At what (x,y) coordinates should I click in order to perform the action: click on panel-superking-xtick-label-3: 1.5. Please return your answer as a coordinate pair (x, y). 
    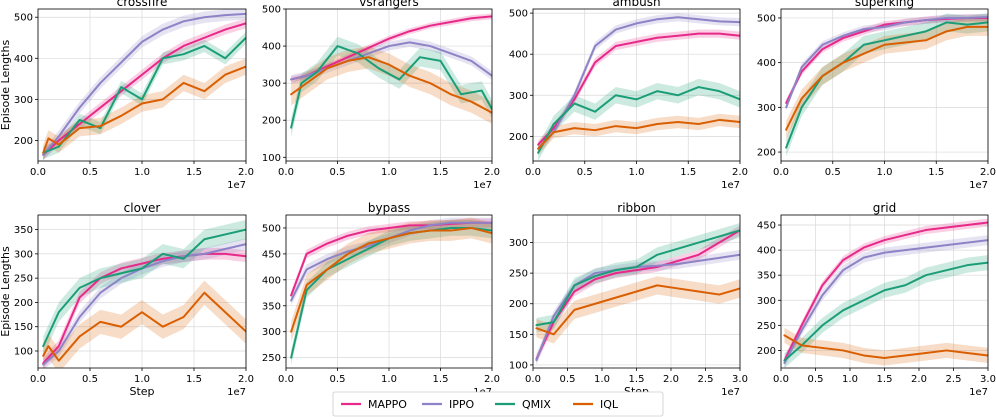
    Looking at the image, I should click on (936, 172).